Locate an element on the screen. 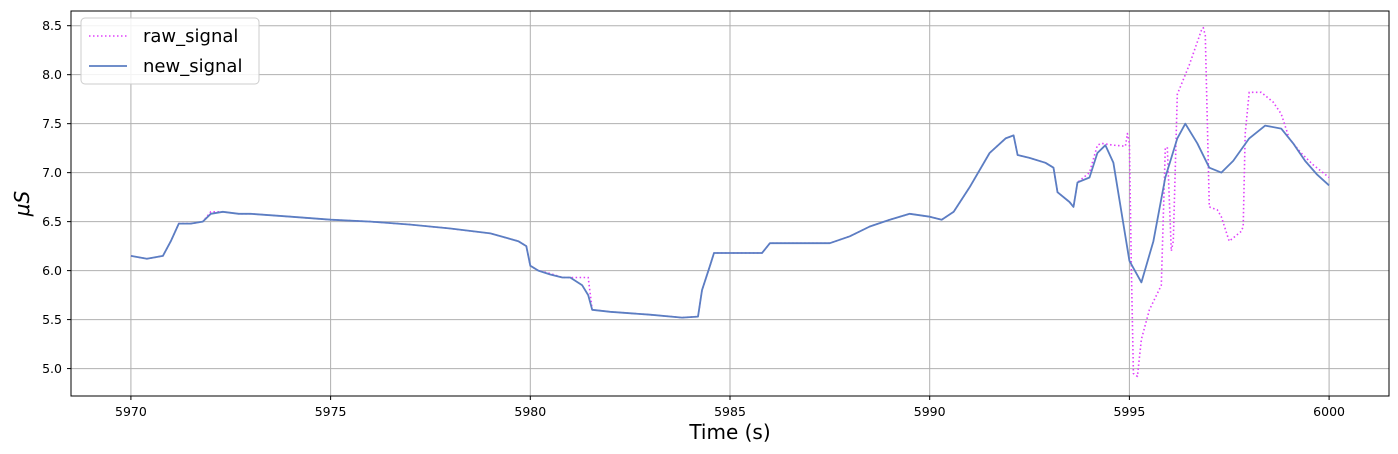 Image resolution: width=1398 pixels, height=454 pixels. x-tick-label: 5975 is located at coordinates (331, 411).